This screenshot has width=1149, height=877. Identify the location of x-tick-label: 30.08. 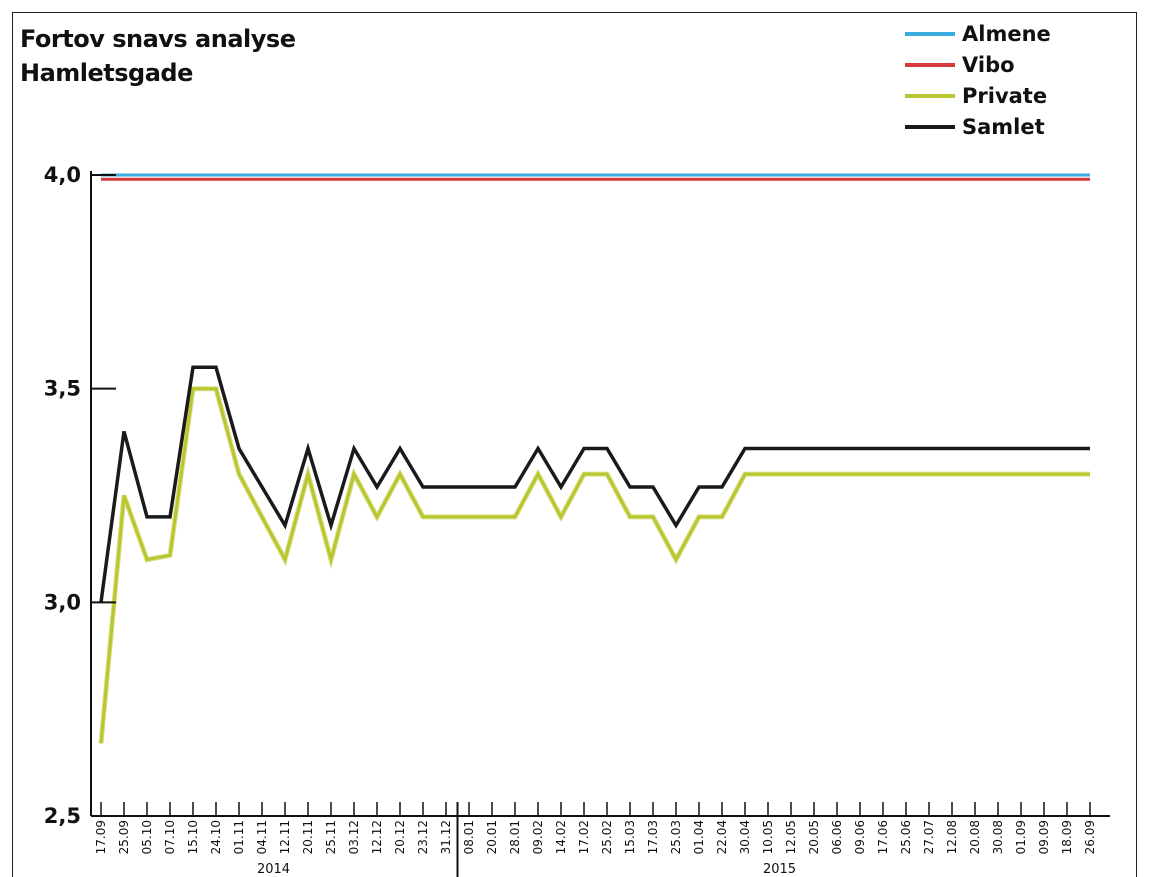
(998, 837).